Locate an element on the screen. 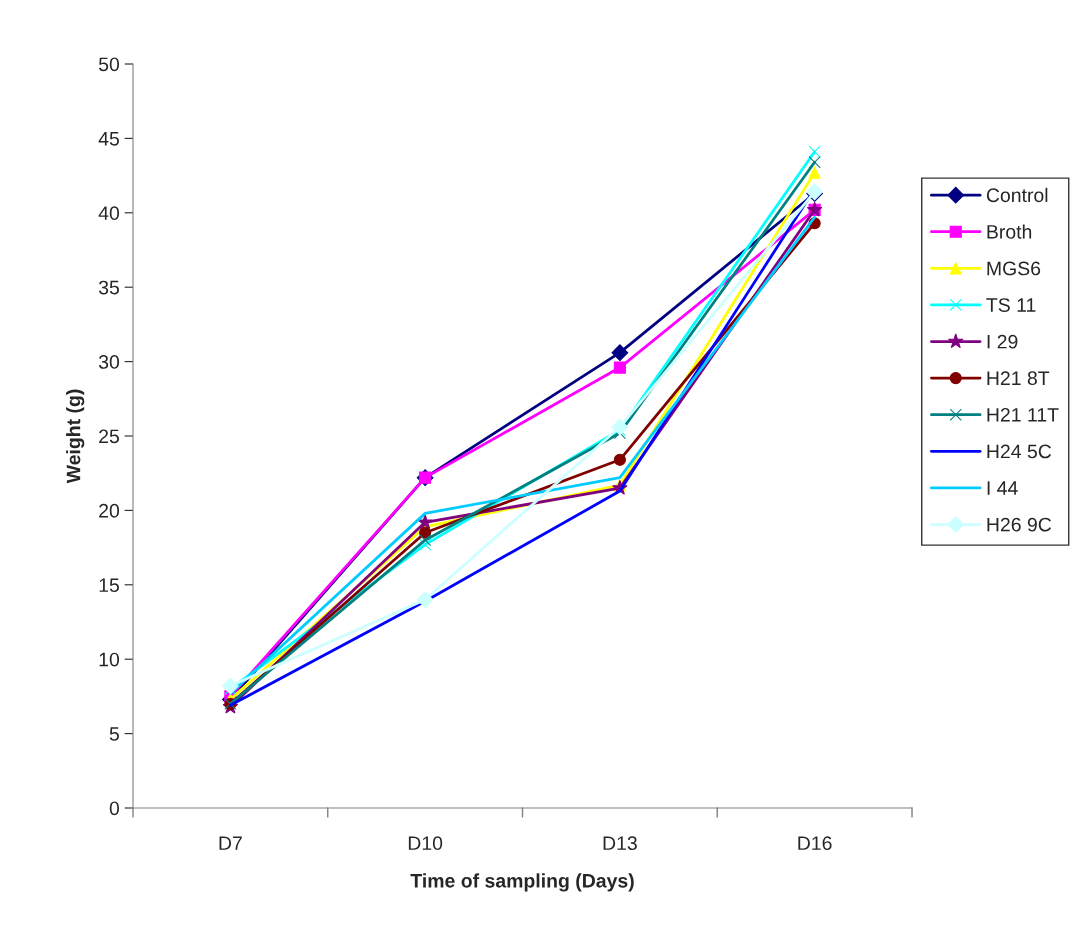 The height and width of the screenshot is (938, 1078). legend-label: Control is located at coordinates (1017, 195).